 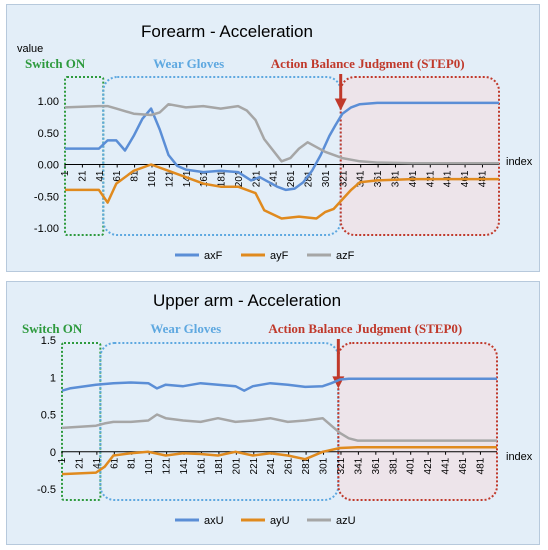 I want to click on y-tick-label: -1.00, so click(x=46, y=229).